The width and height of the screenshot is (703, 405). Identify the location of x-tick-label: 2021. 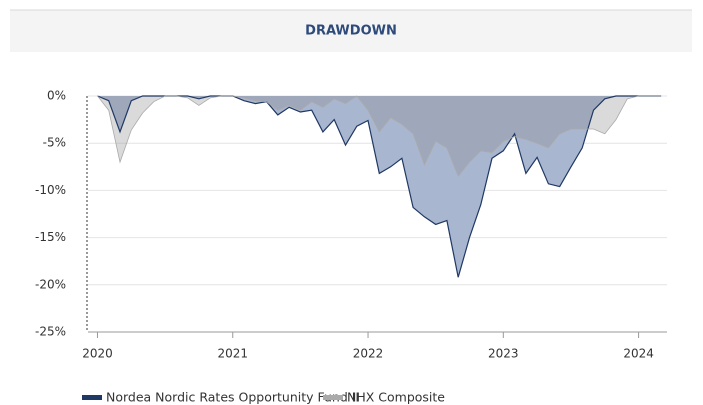
(232, 354).